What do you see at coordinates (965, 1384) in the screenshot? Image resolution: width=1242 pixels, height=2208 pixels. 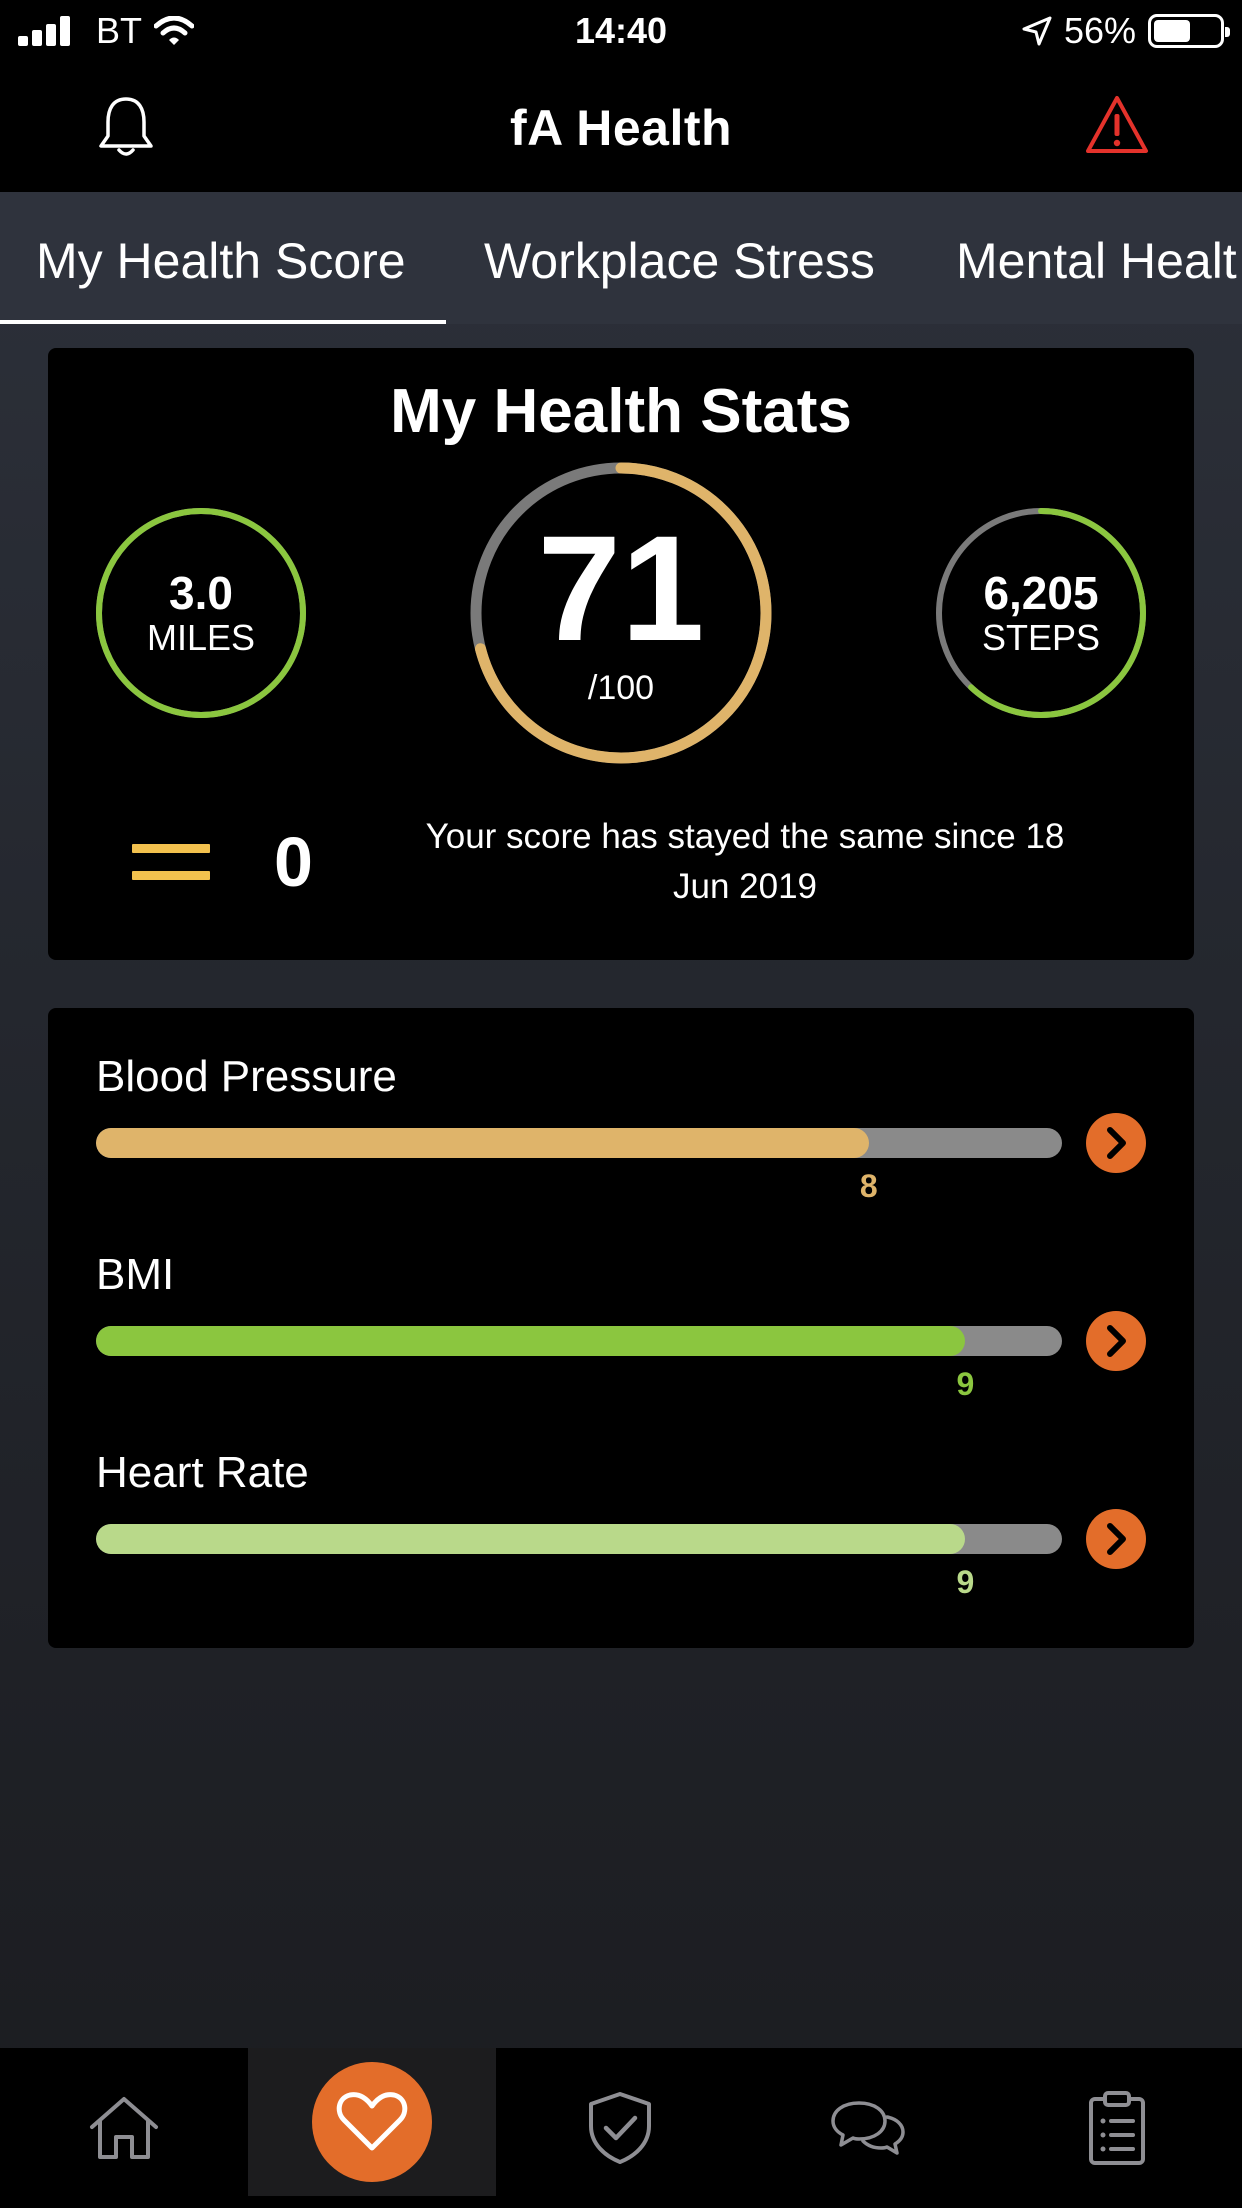 I see `metric-value-bmi: 9` at bounding box center [965, 1384].